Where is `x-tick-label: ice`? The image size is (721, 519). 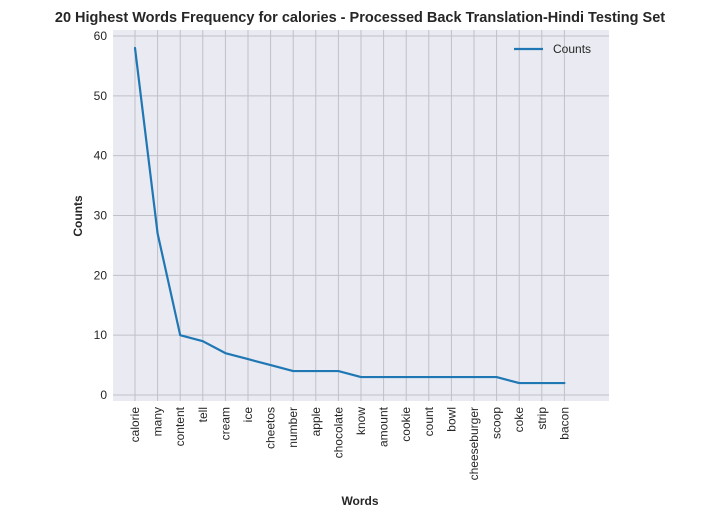 x-tick-label: ice is located at coordinates (248, 415).